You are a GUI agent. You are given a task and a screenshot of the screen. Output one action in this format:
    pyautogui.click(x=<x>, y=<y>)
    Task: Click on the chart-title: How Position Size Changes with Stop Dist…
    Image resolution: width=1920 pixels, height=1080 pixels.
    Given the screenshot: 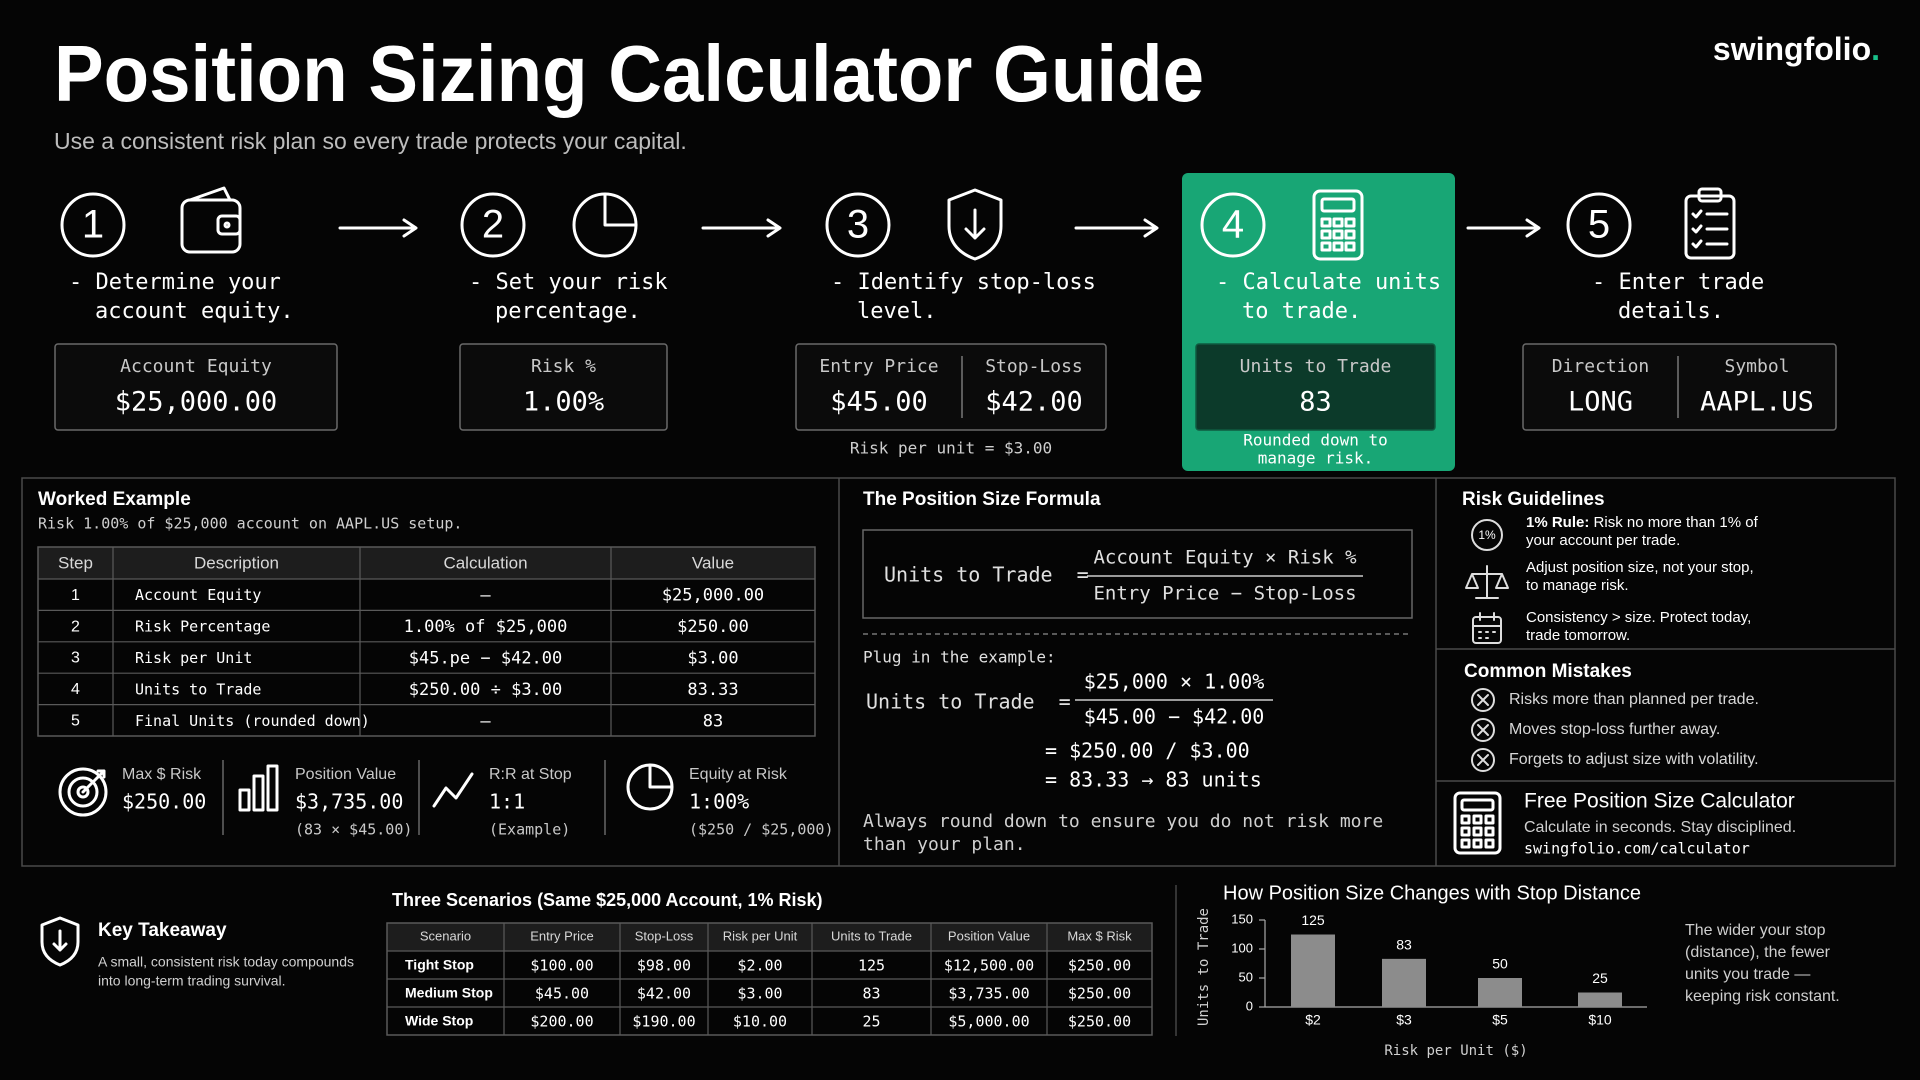 What is the action you would take?
    pyautogui.click(x=1432, y=893)
    